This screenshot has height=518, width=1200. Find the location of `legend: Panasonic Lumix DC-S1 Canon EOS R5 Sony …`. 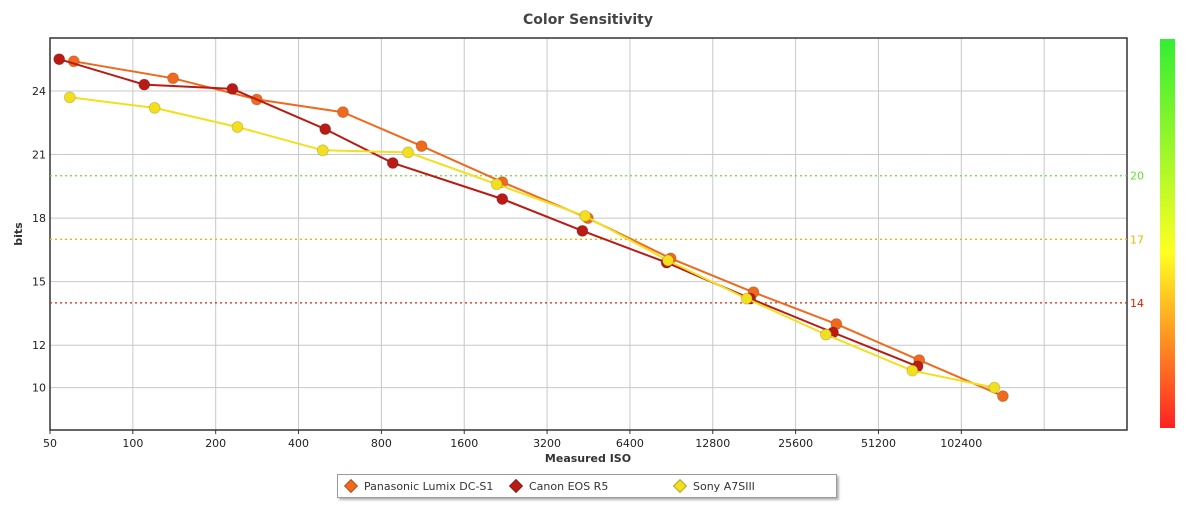

legend: Panasonic Lumix DC-S1 Canon EOS R5 Sony … is located at coordinates (587, 486).